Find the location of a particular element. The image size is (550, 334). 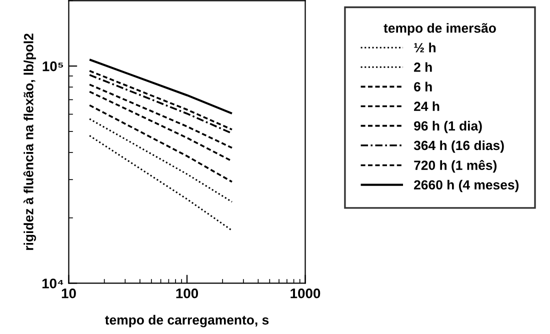

legend-label: ½ h is located at coordinates (425, 47).